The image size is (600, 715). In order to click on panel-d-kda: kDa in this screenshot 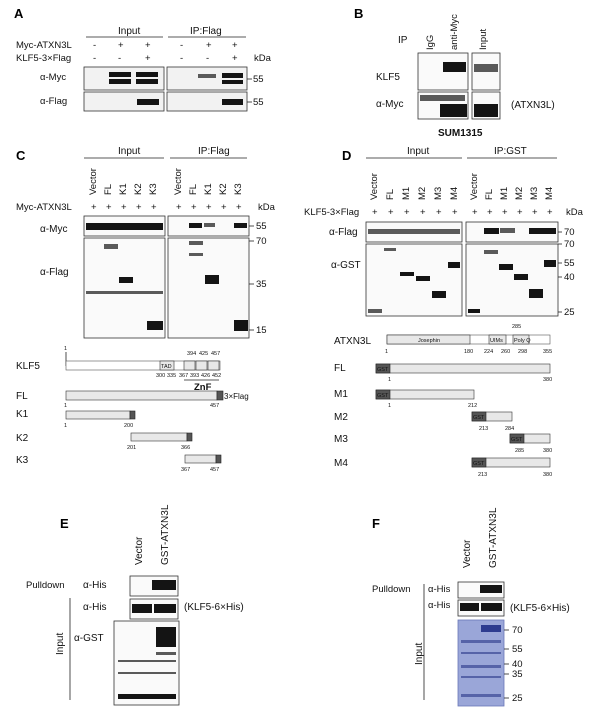, I will do `click(575, 212)`.